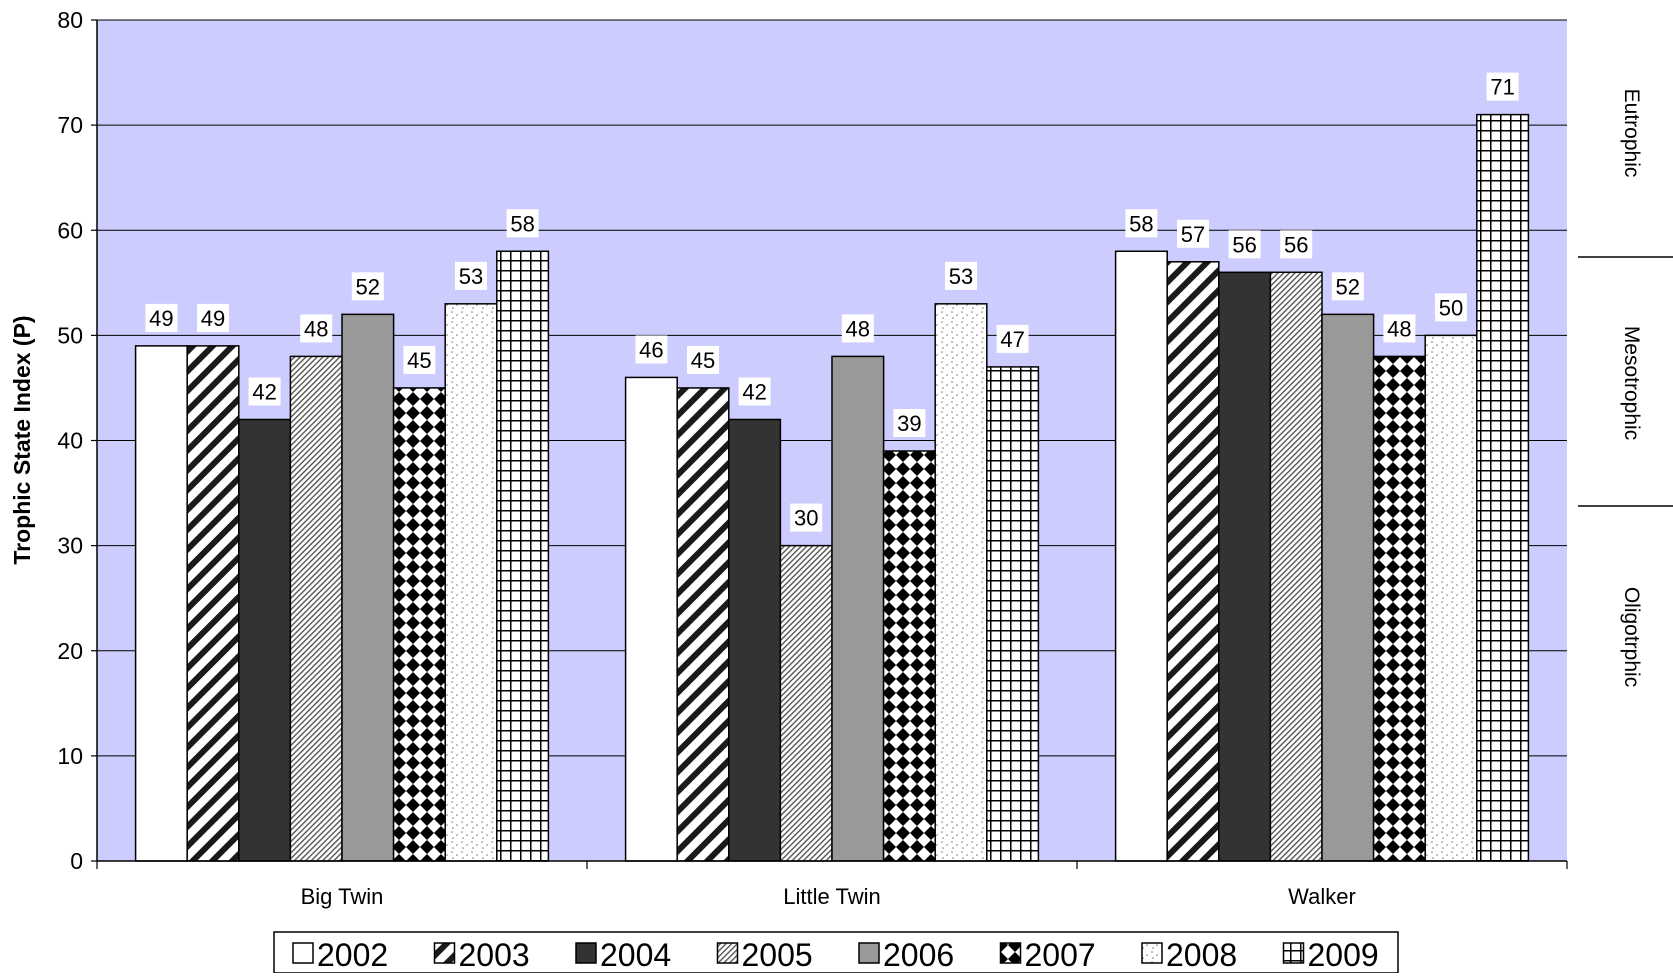 The height and width of the screenshot is (978, 1673). What do you see at coordinates (22, 439) in the screenshot?
I see `y-axis-label: Trophic State Index (P)` at bounding box center [22, 439].